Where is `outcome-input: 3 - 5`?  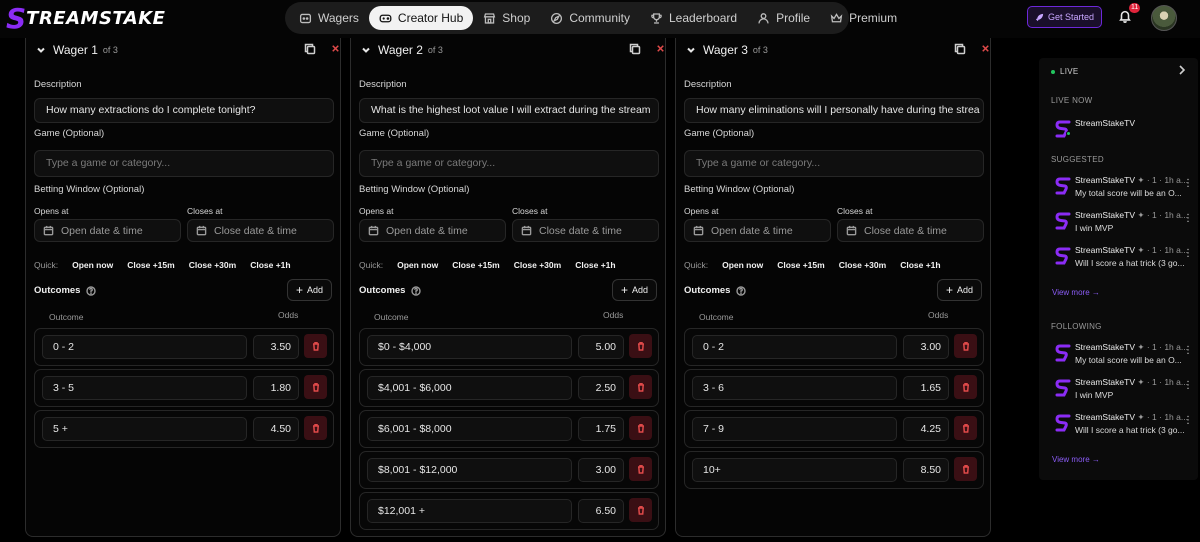 outcome-input: 3 - 5 is located at coordinates (144, 388).